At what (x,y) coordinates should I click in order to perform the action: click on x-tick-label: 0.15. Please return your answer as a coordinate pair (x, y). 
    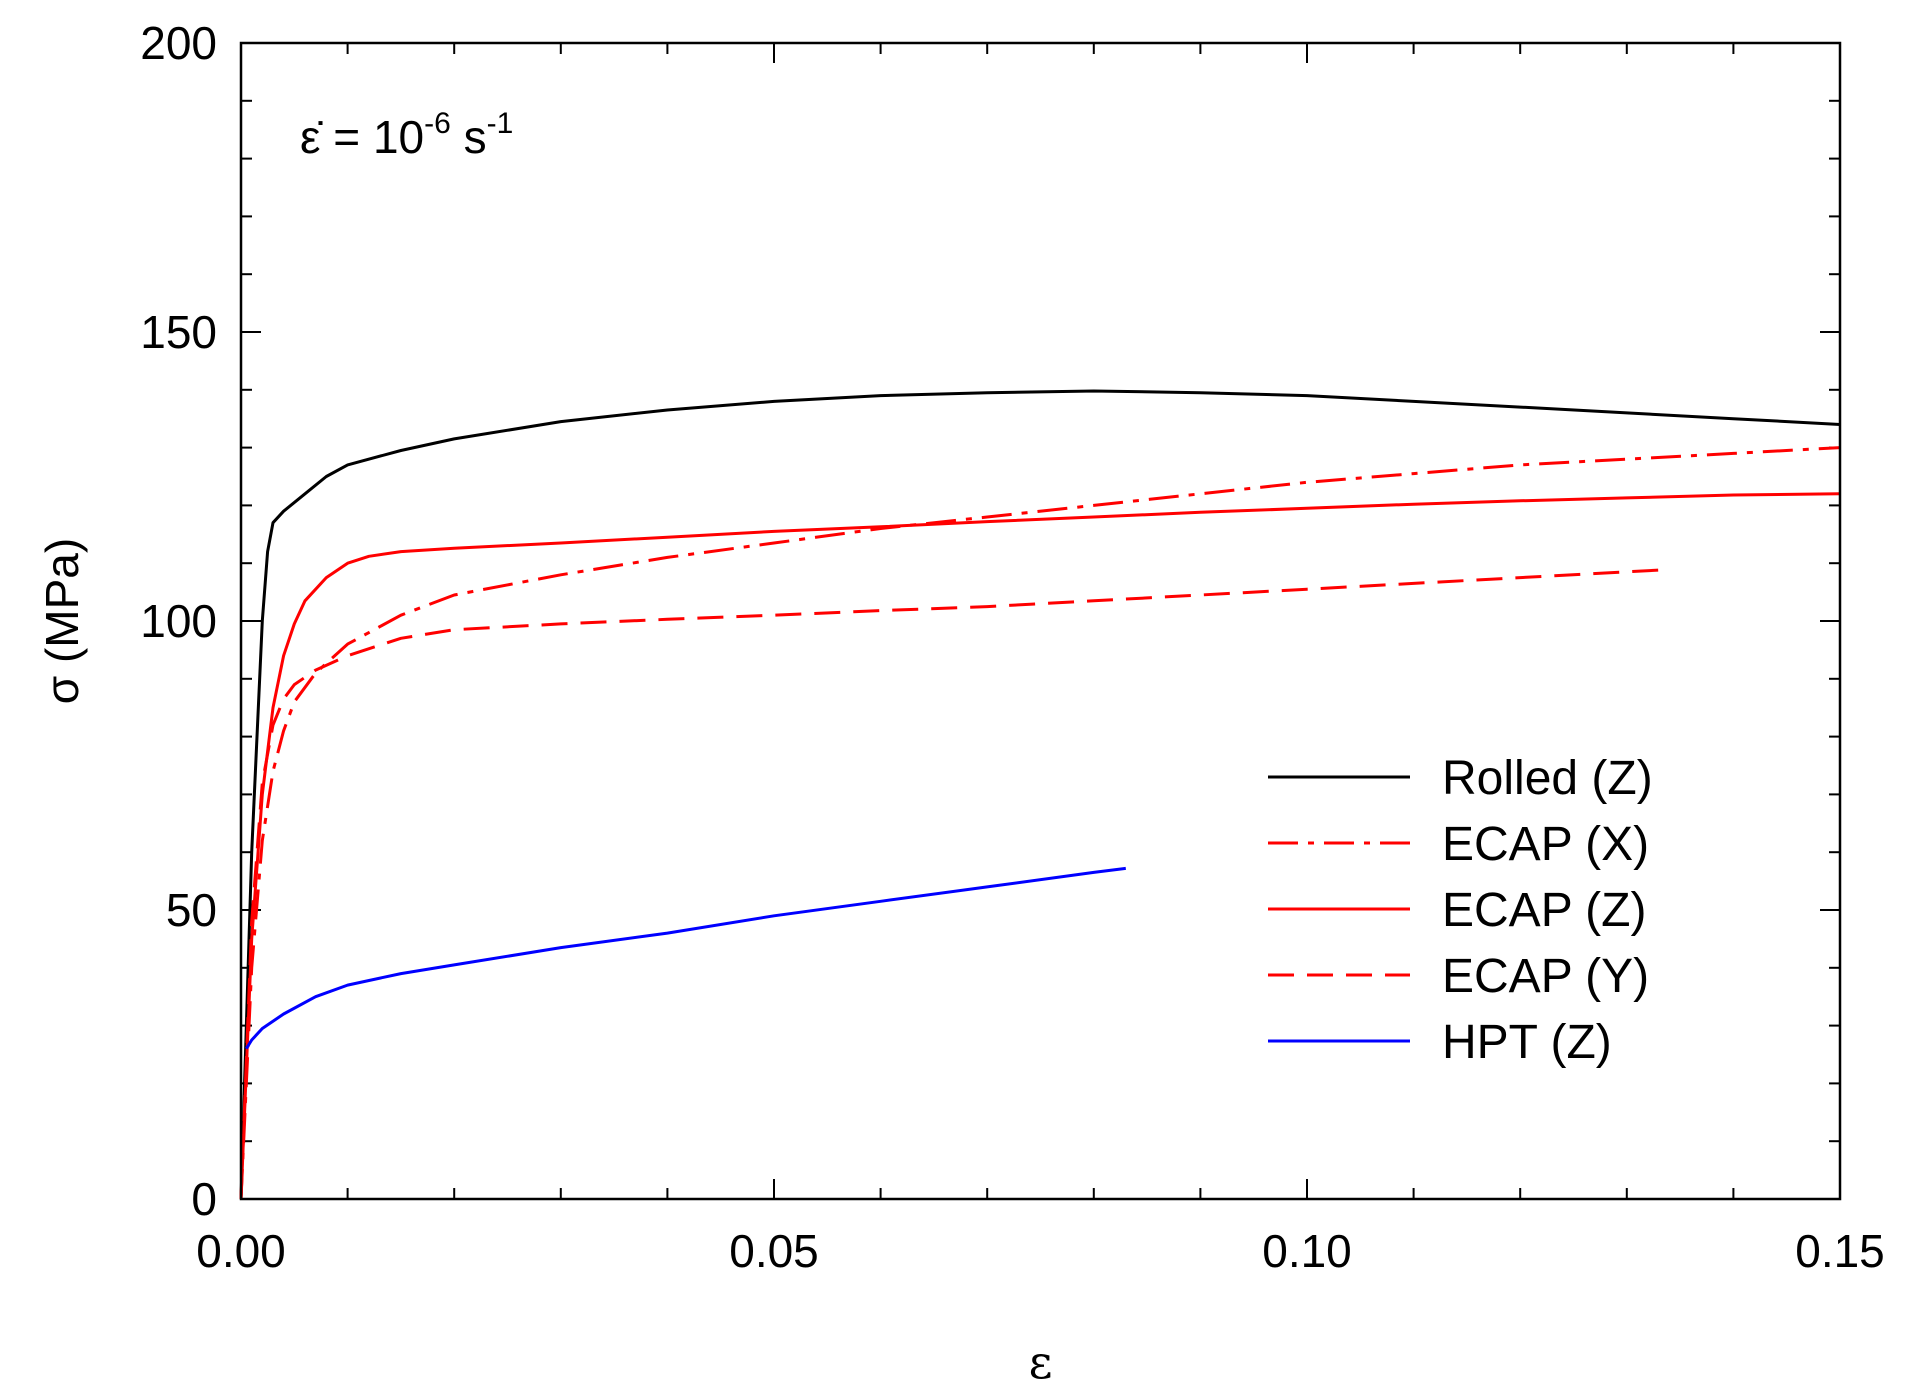
    Looking at the image, I should click on (1840, 1251).